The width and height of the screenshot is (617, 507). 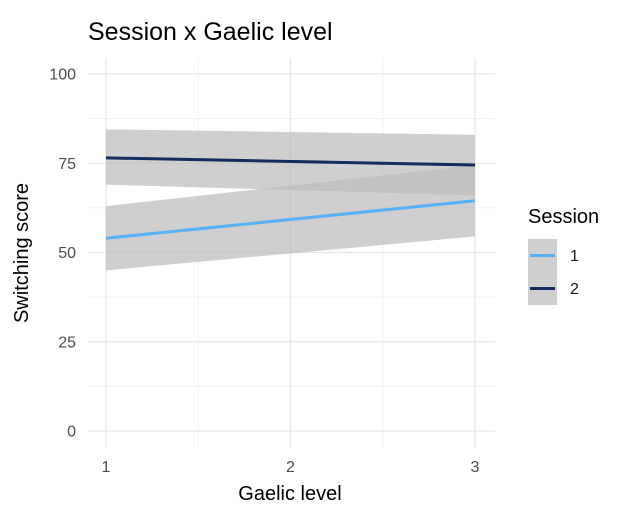 What do you see at coordinates (22, 253) in the screenshot?
I see `y-axis-title: Switching score` at bounding box center [22, 253].